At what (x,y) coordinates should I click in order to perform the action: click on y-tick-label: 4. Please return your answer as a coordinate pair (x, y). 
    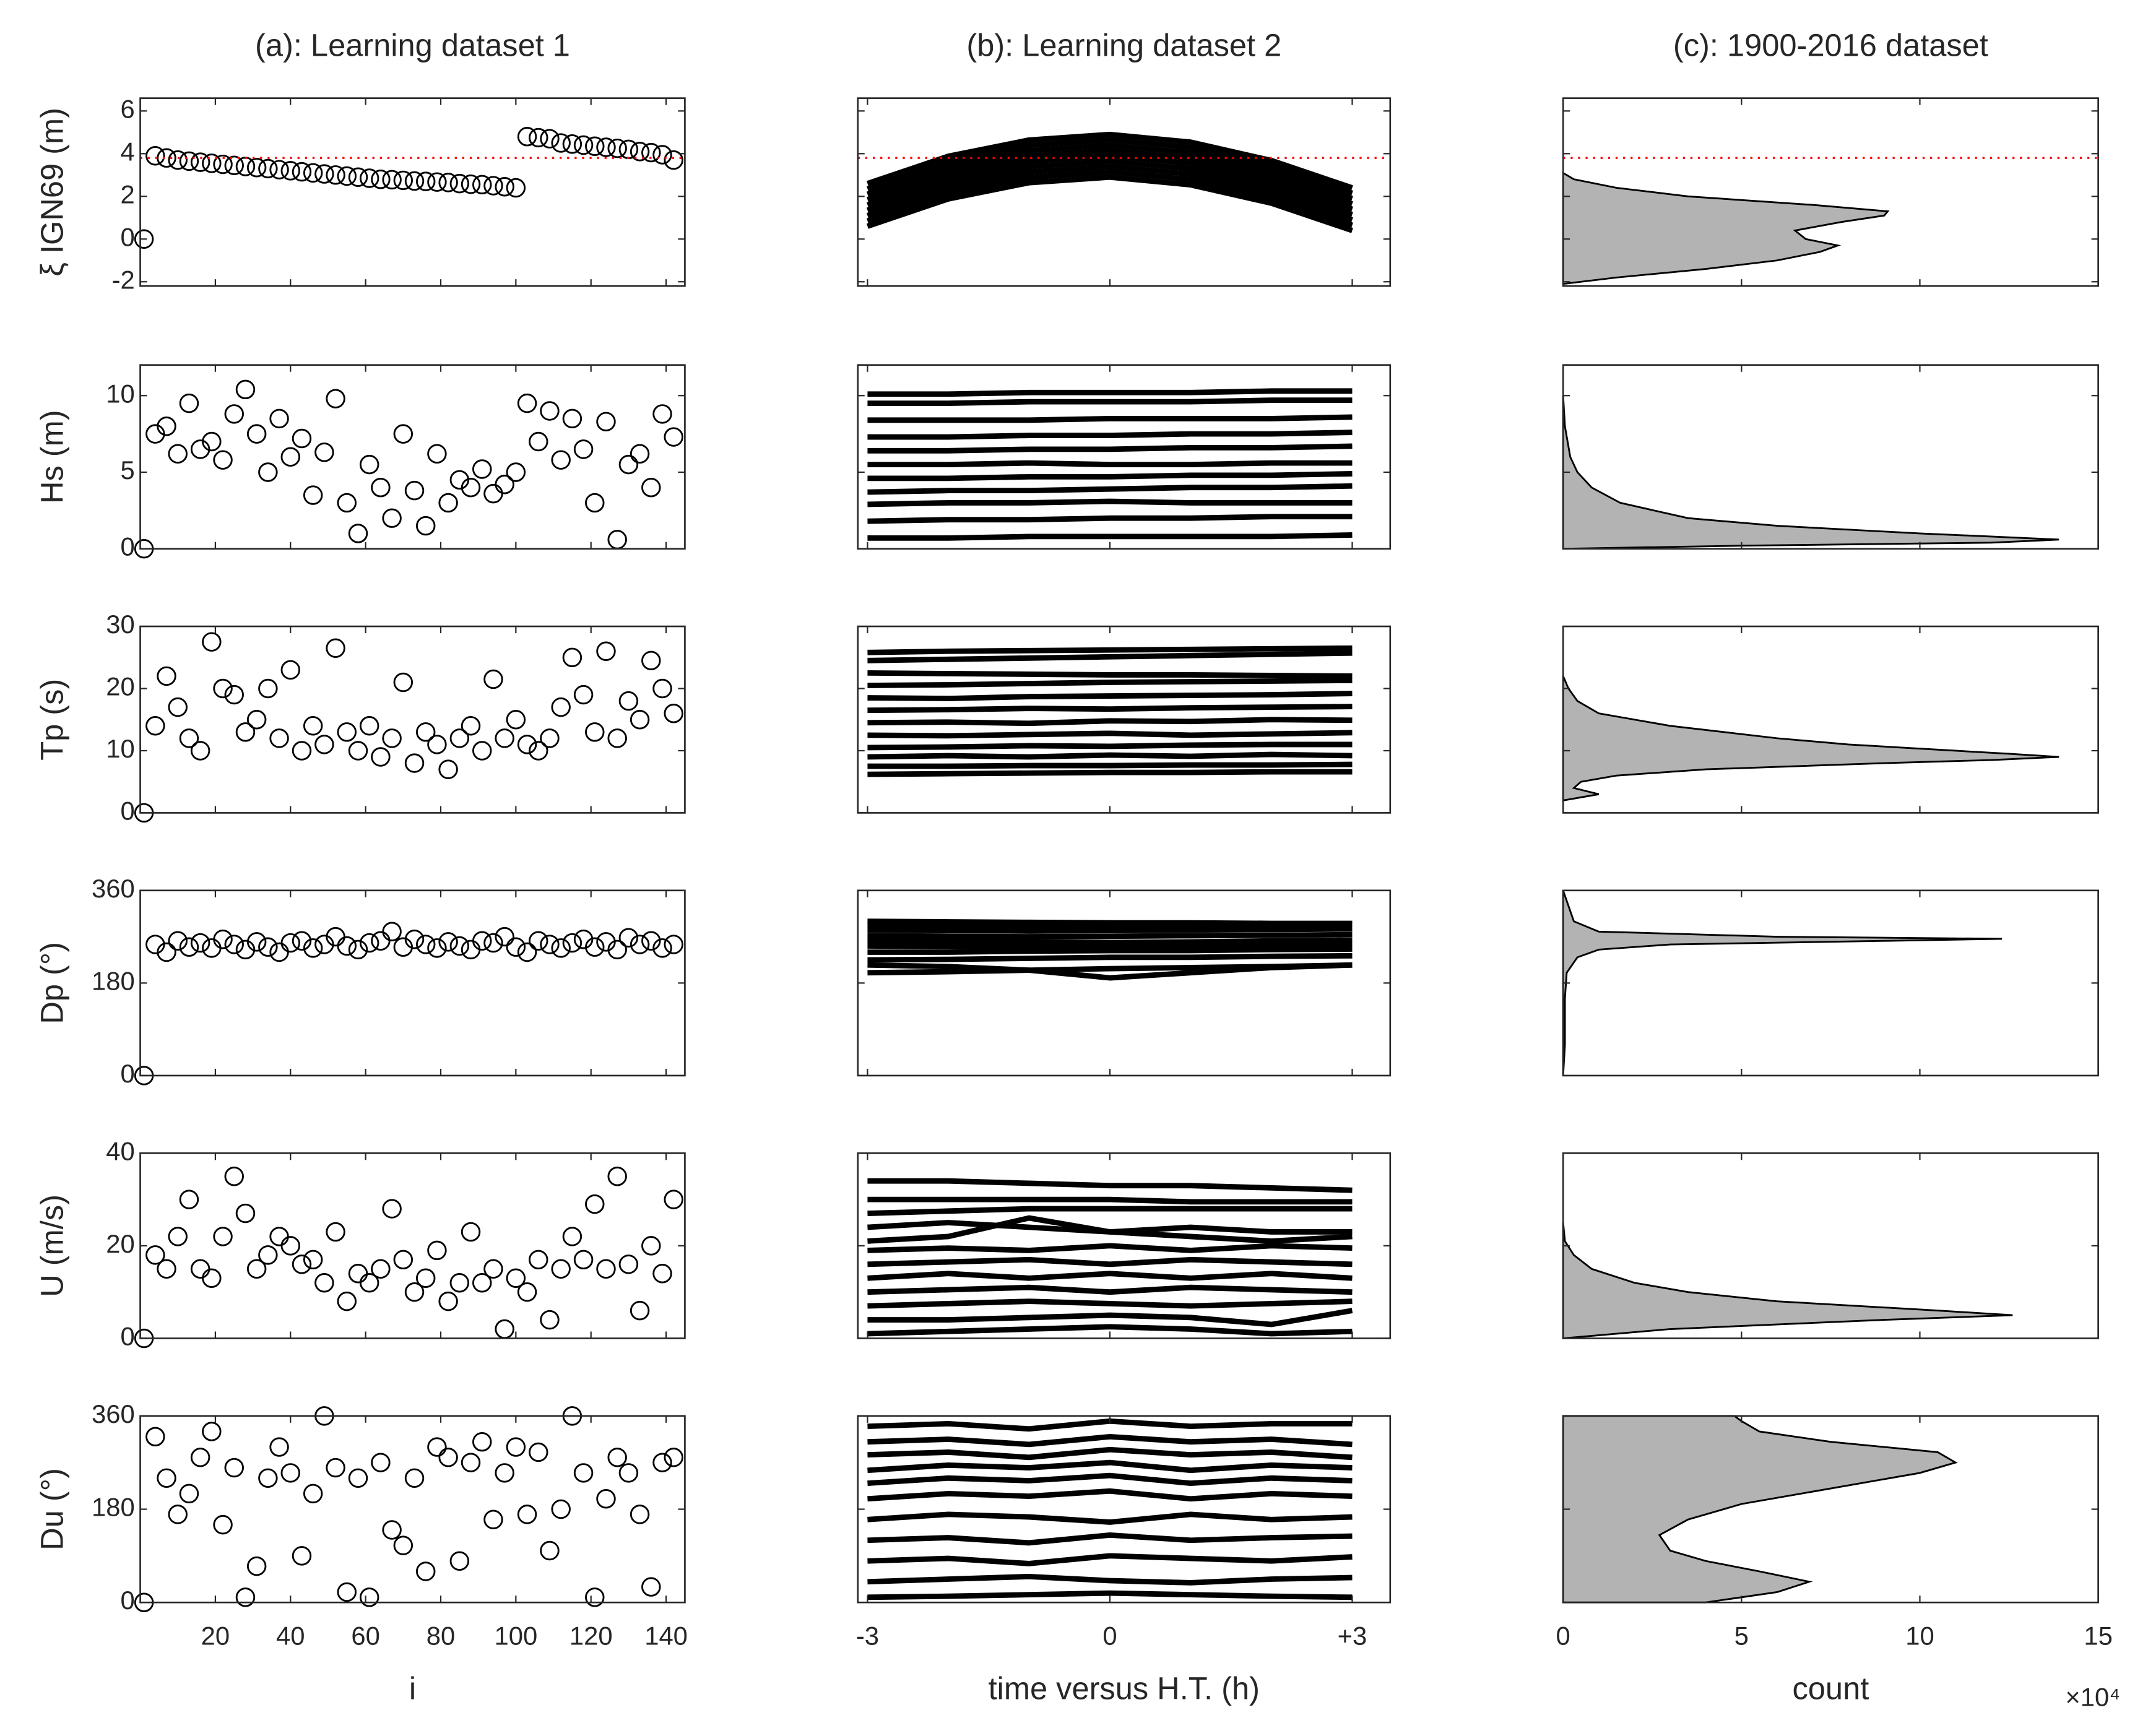
    Looking at the image, I should click on (128, 151).